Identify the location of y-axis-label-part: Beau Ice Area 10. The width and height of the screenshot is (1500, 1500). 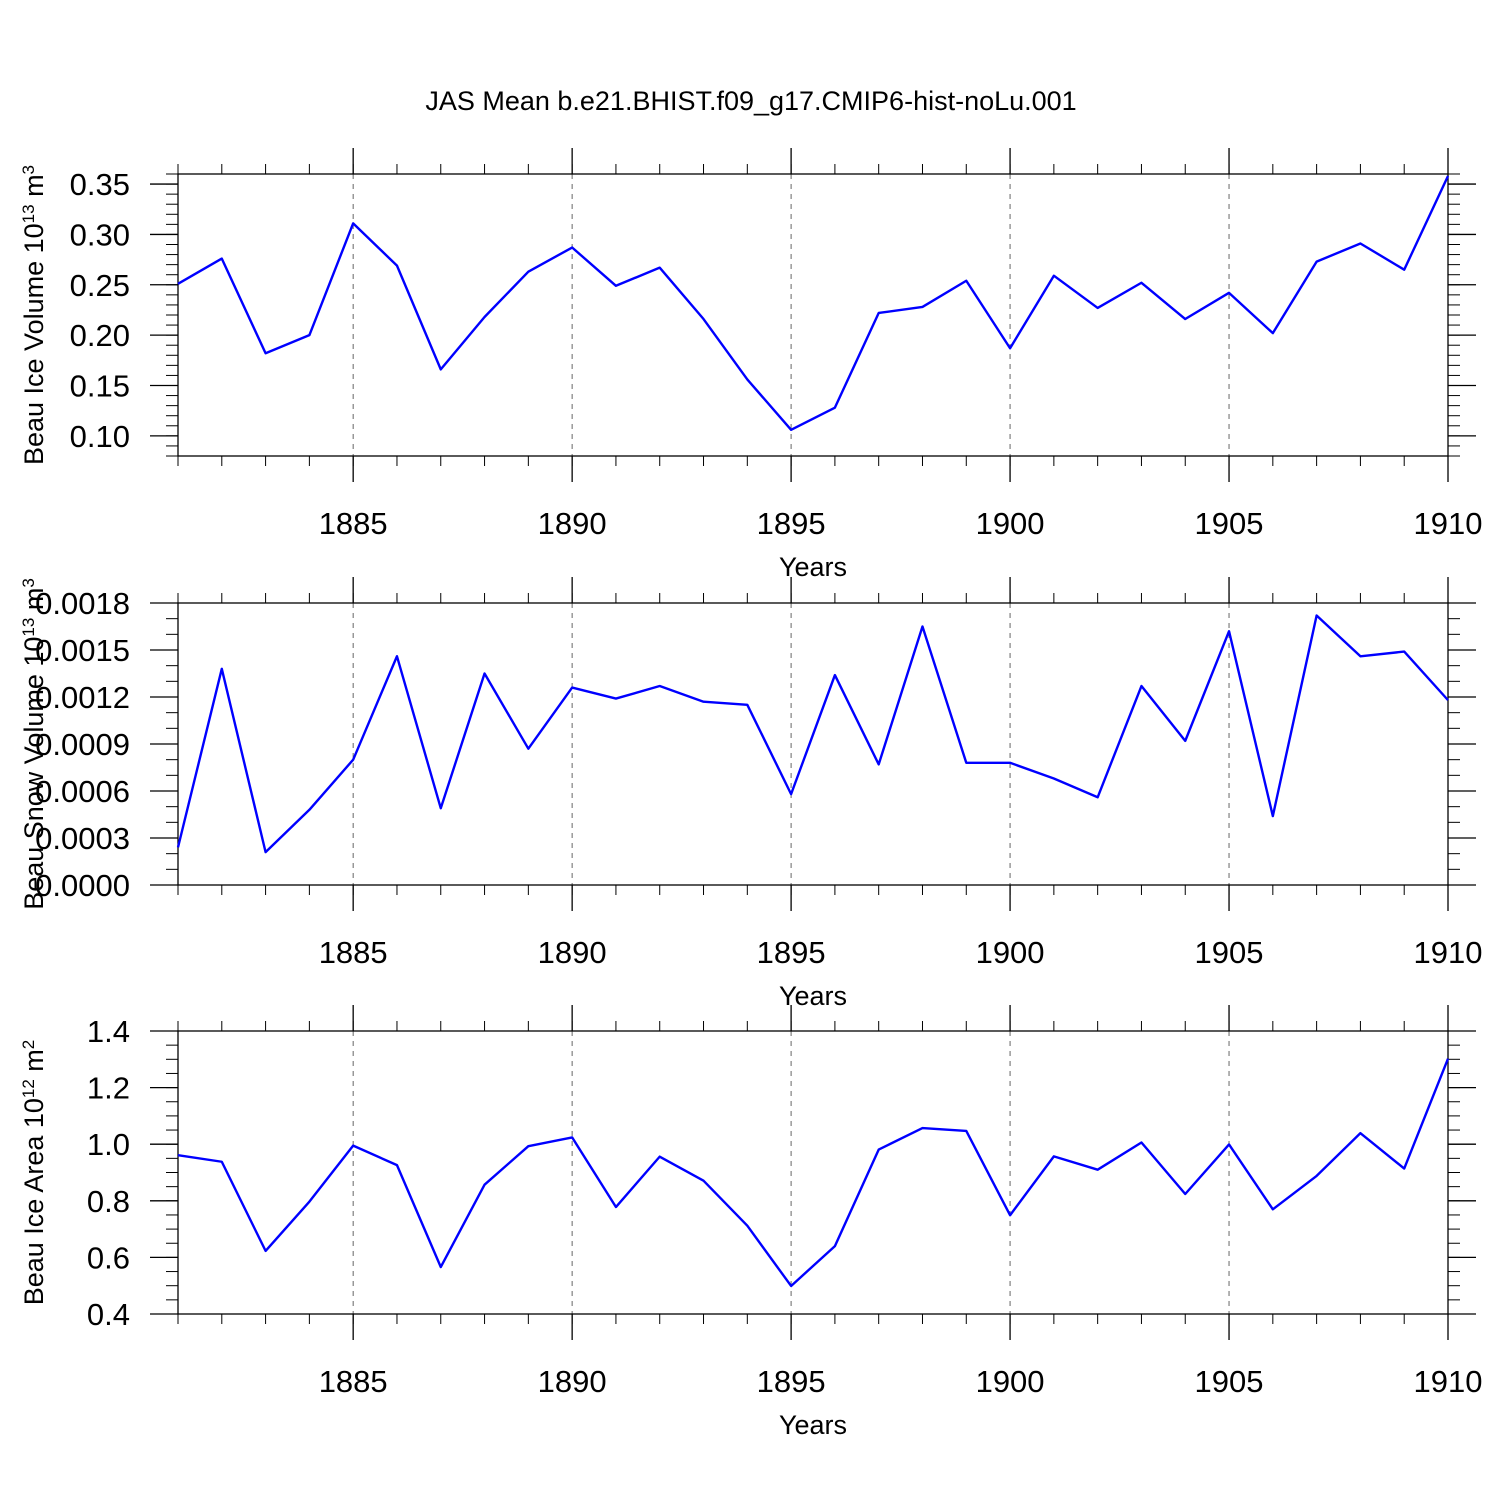
(34, 1201).